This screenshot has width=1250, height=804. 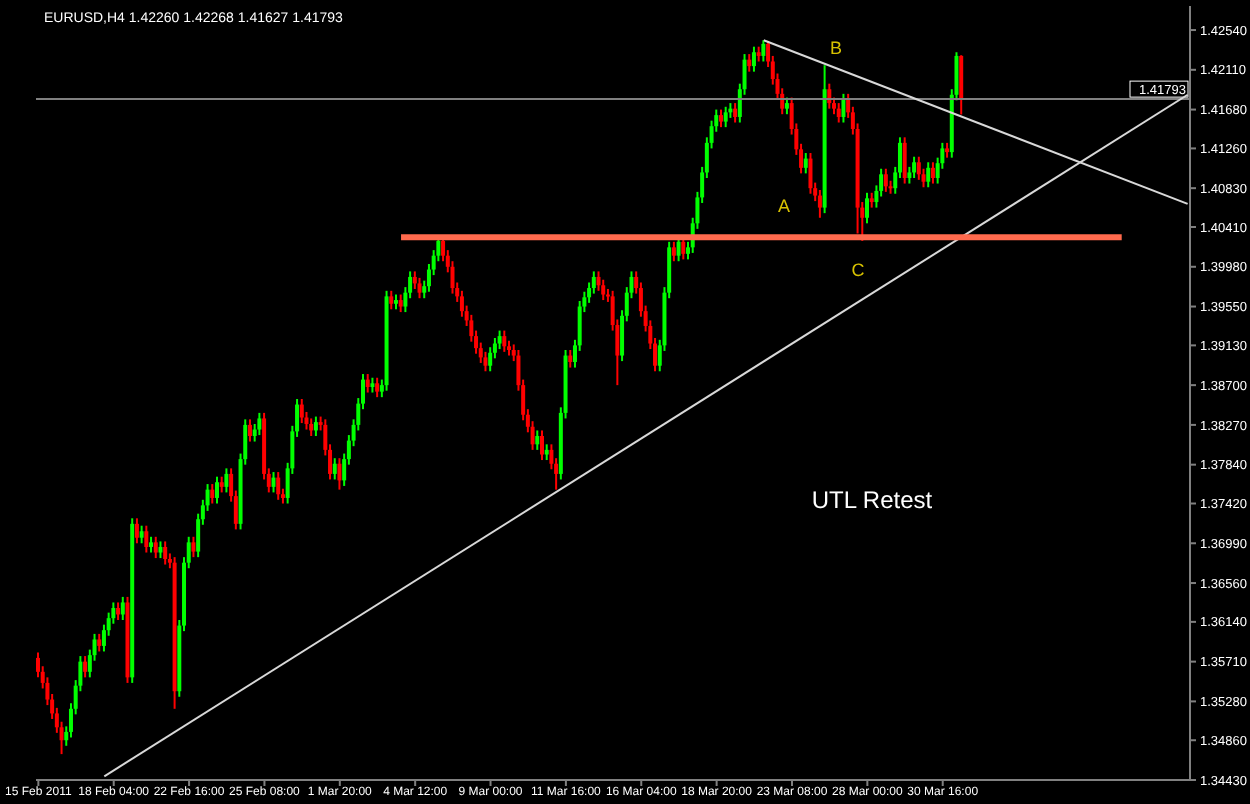 What do you see at coordinates (858, 270) in the screenshot?
I see `annotation: C` at bounding box center [858, 270].